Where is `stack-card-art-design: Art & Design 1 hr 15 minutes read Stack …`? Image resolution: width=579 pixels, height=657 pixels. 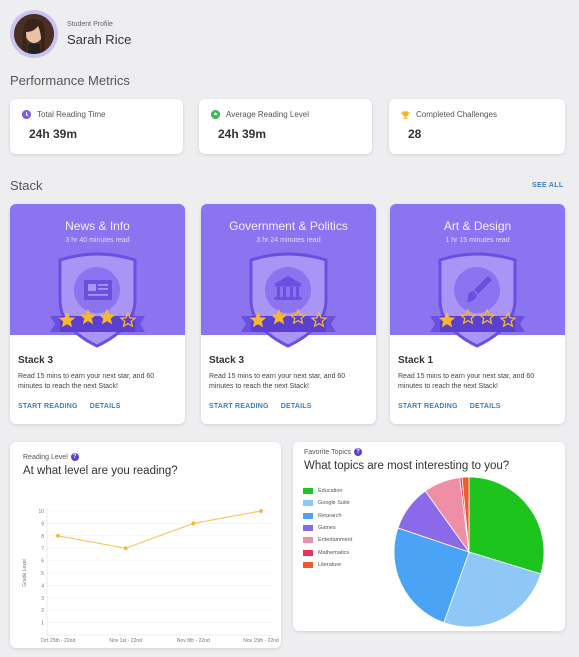
stack-card-art-design: Art & Design 1 hr 15 minutes read Stack … is located at coordinates (477, 314).